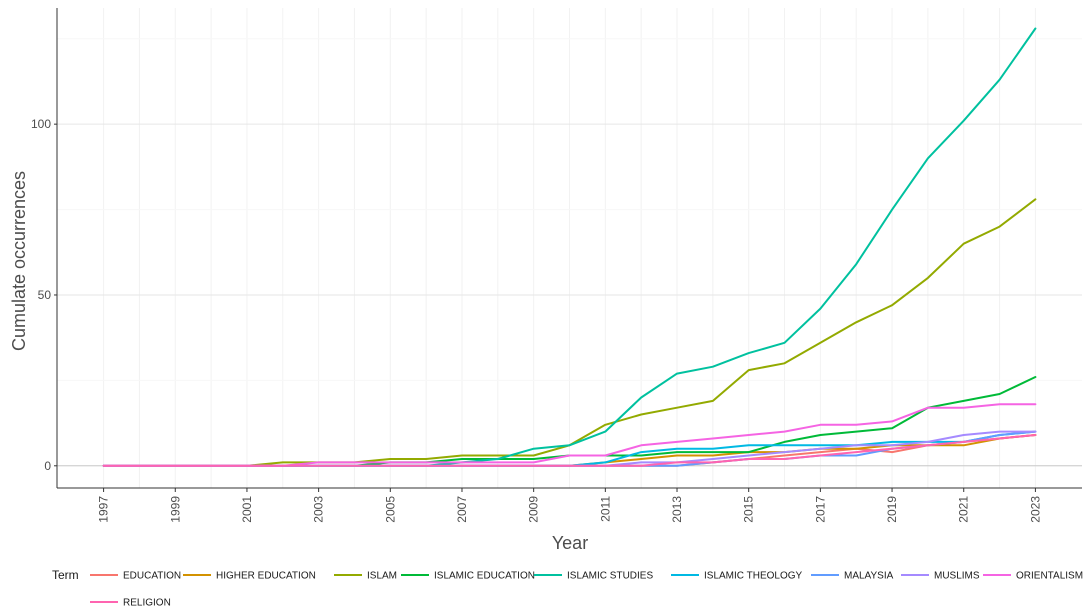 Image resolution: width=1084 pixels, height=608 pixels. Describe the element at coordinates (749, 509) in the screenshot. I see `x-tick-label: 2015` at that location.